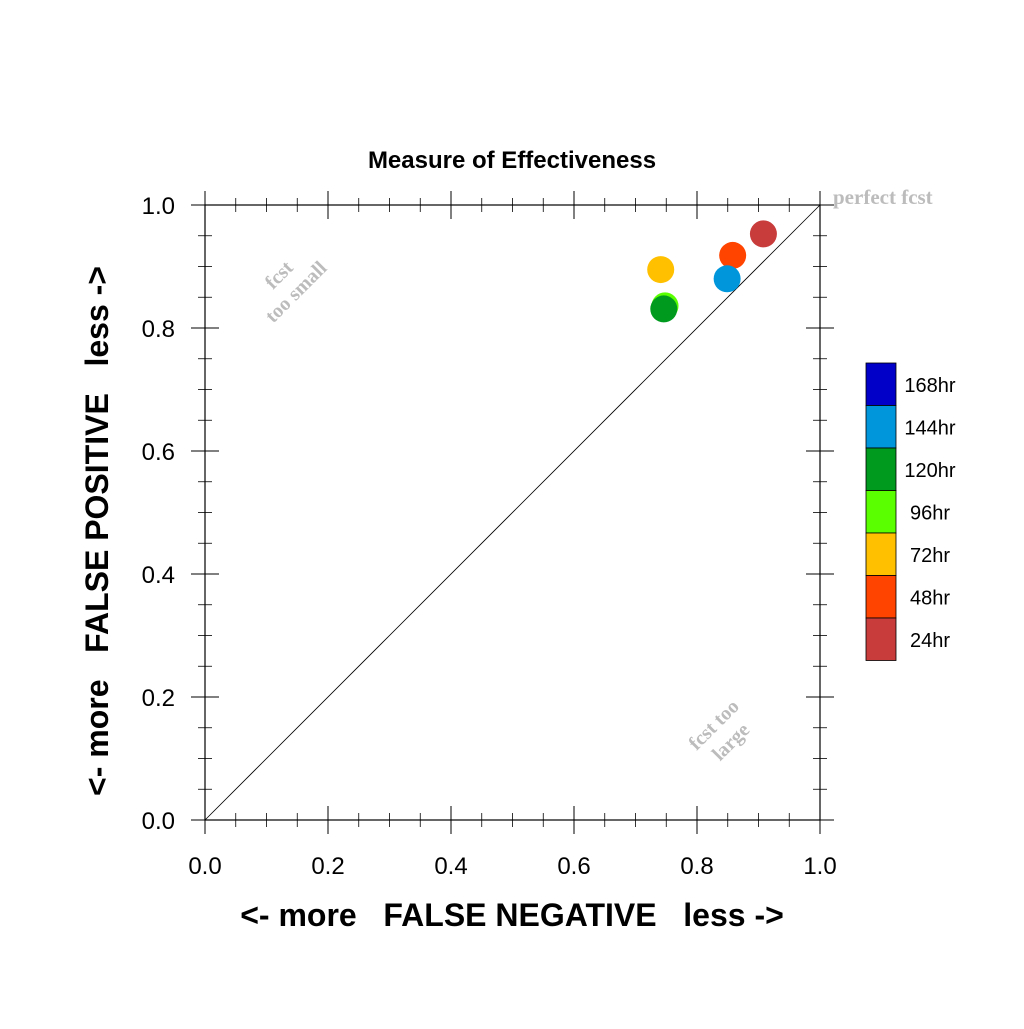 Image resolution: width=1024 pixels, height=1029 pixels. What do you see at coordinates (881, 512) in the screenshot?
I see `legend-swatch-96hr` at bounding box center [881, 512].